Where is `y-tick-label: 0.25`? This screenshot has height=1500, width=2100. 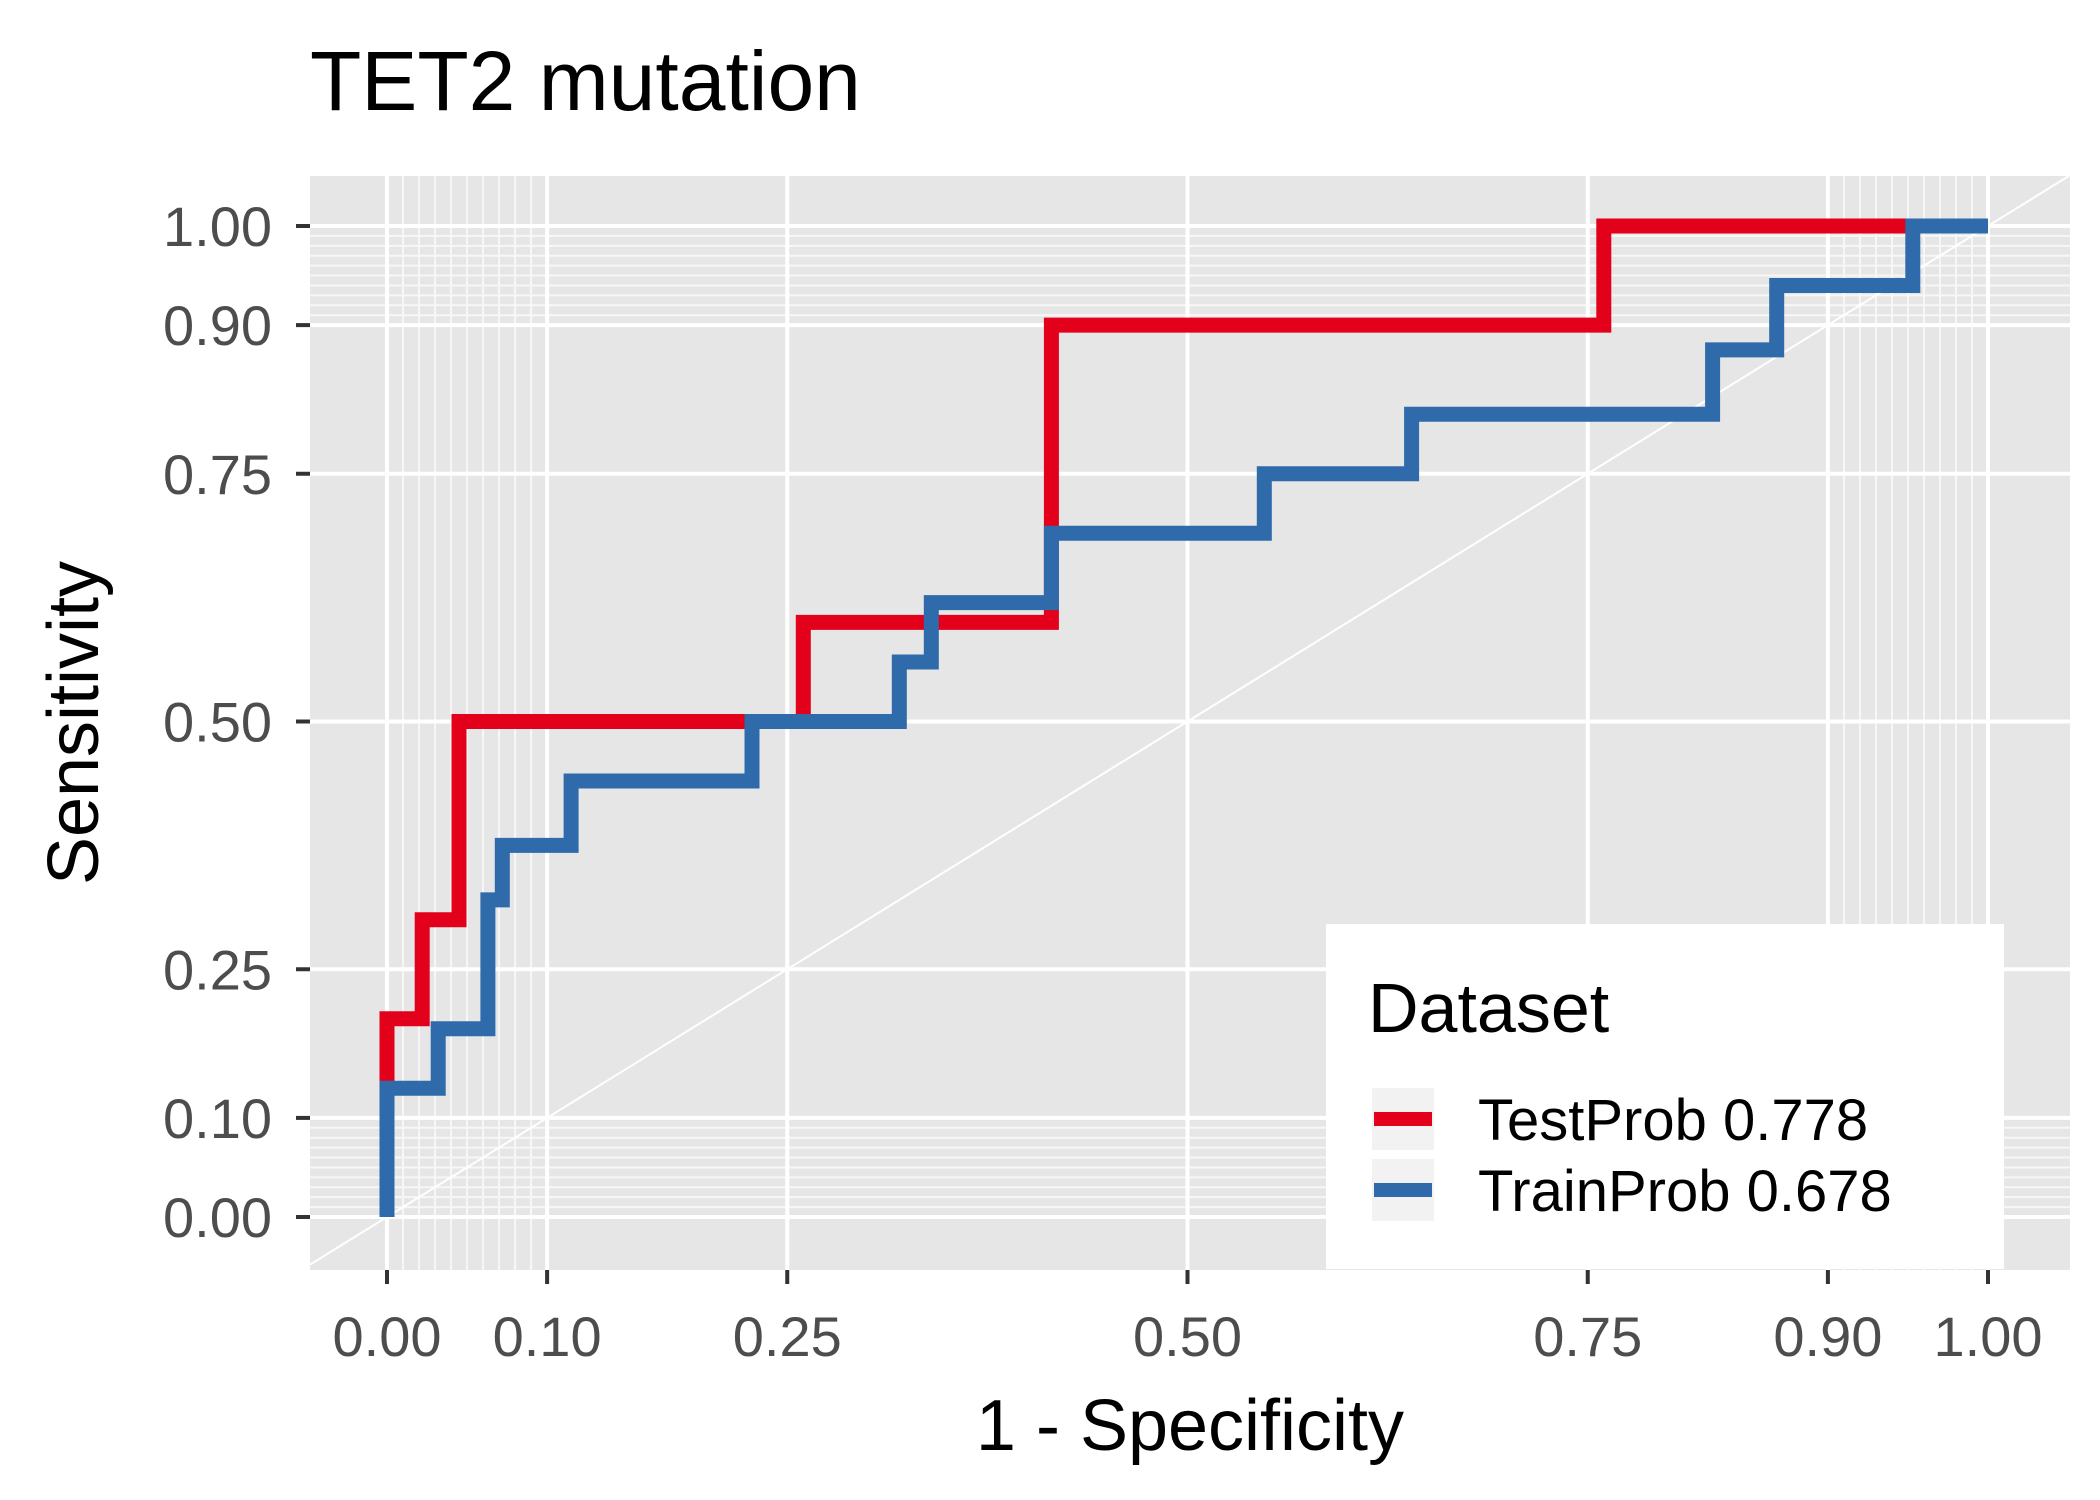
y-tick-label: 0.25 is located at coordinates (217, 969).